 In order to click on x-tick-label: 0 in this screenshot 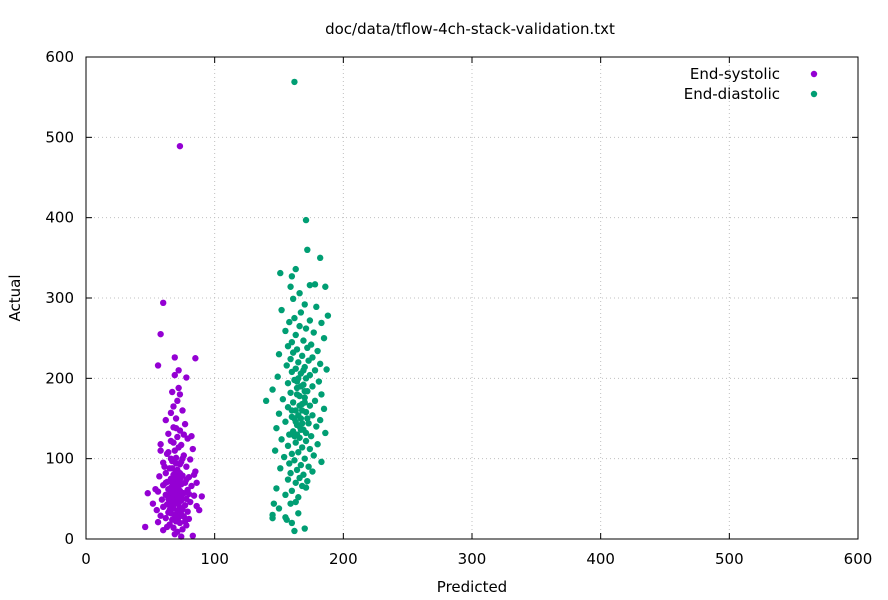, I will do `click(86, 559)`.